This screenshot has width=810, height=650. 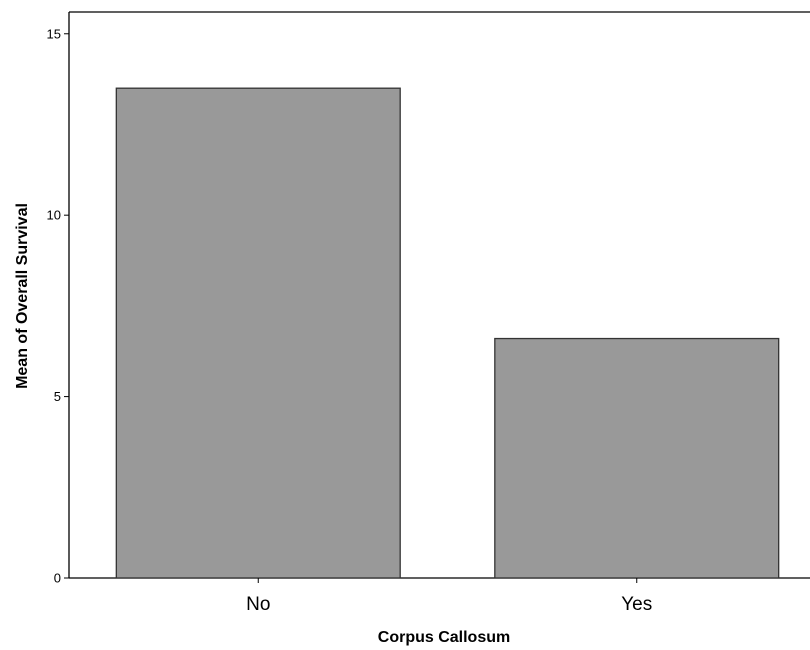 I want to click on x-axis-title: Corpus Callosum, so click(x=444, y=637).